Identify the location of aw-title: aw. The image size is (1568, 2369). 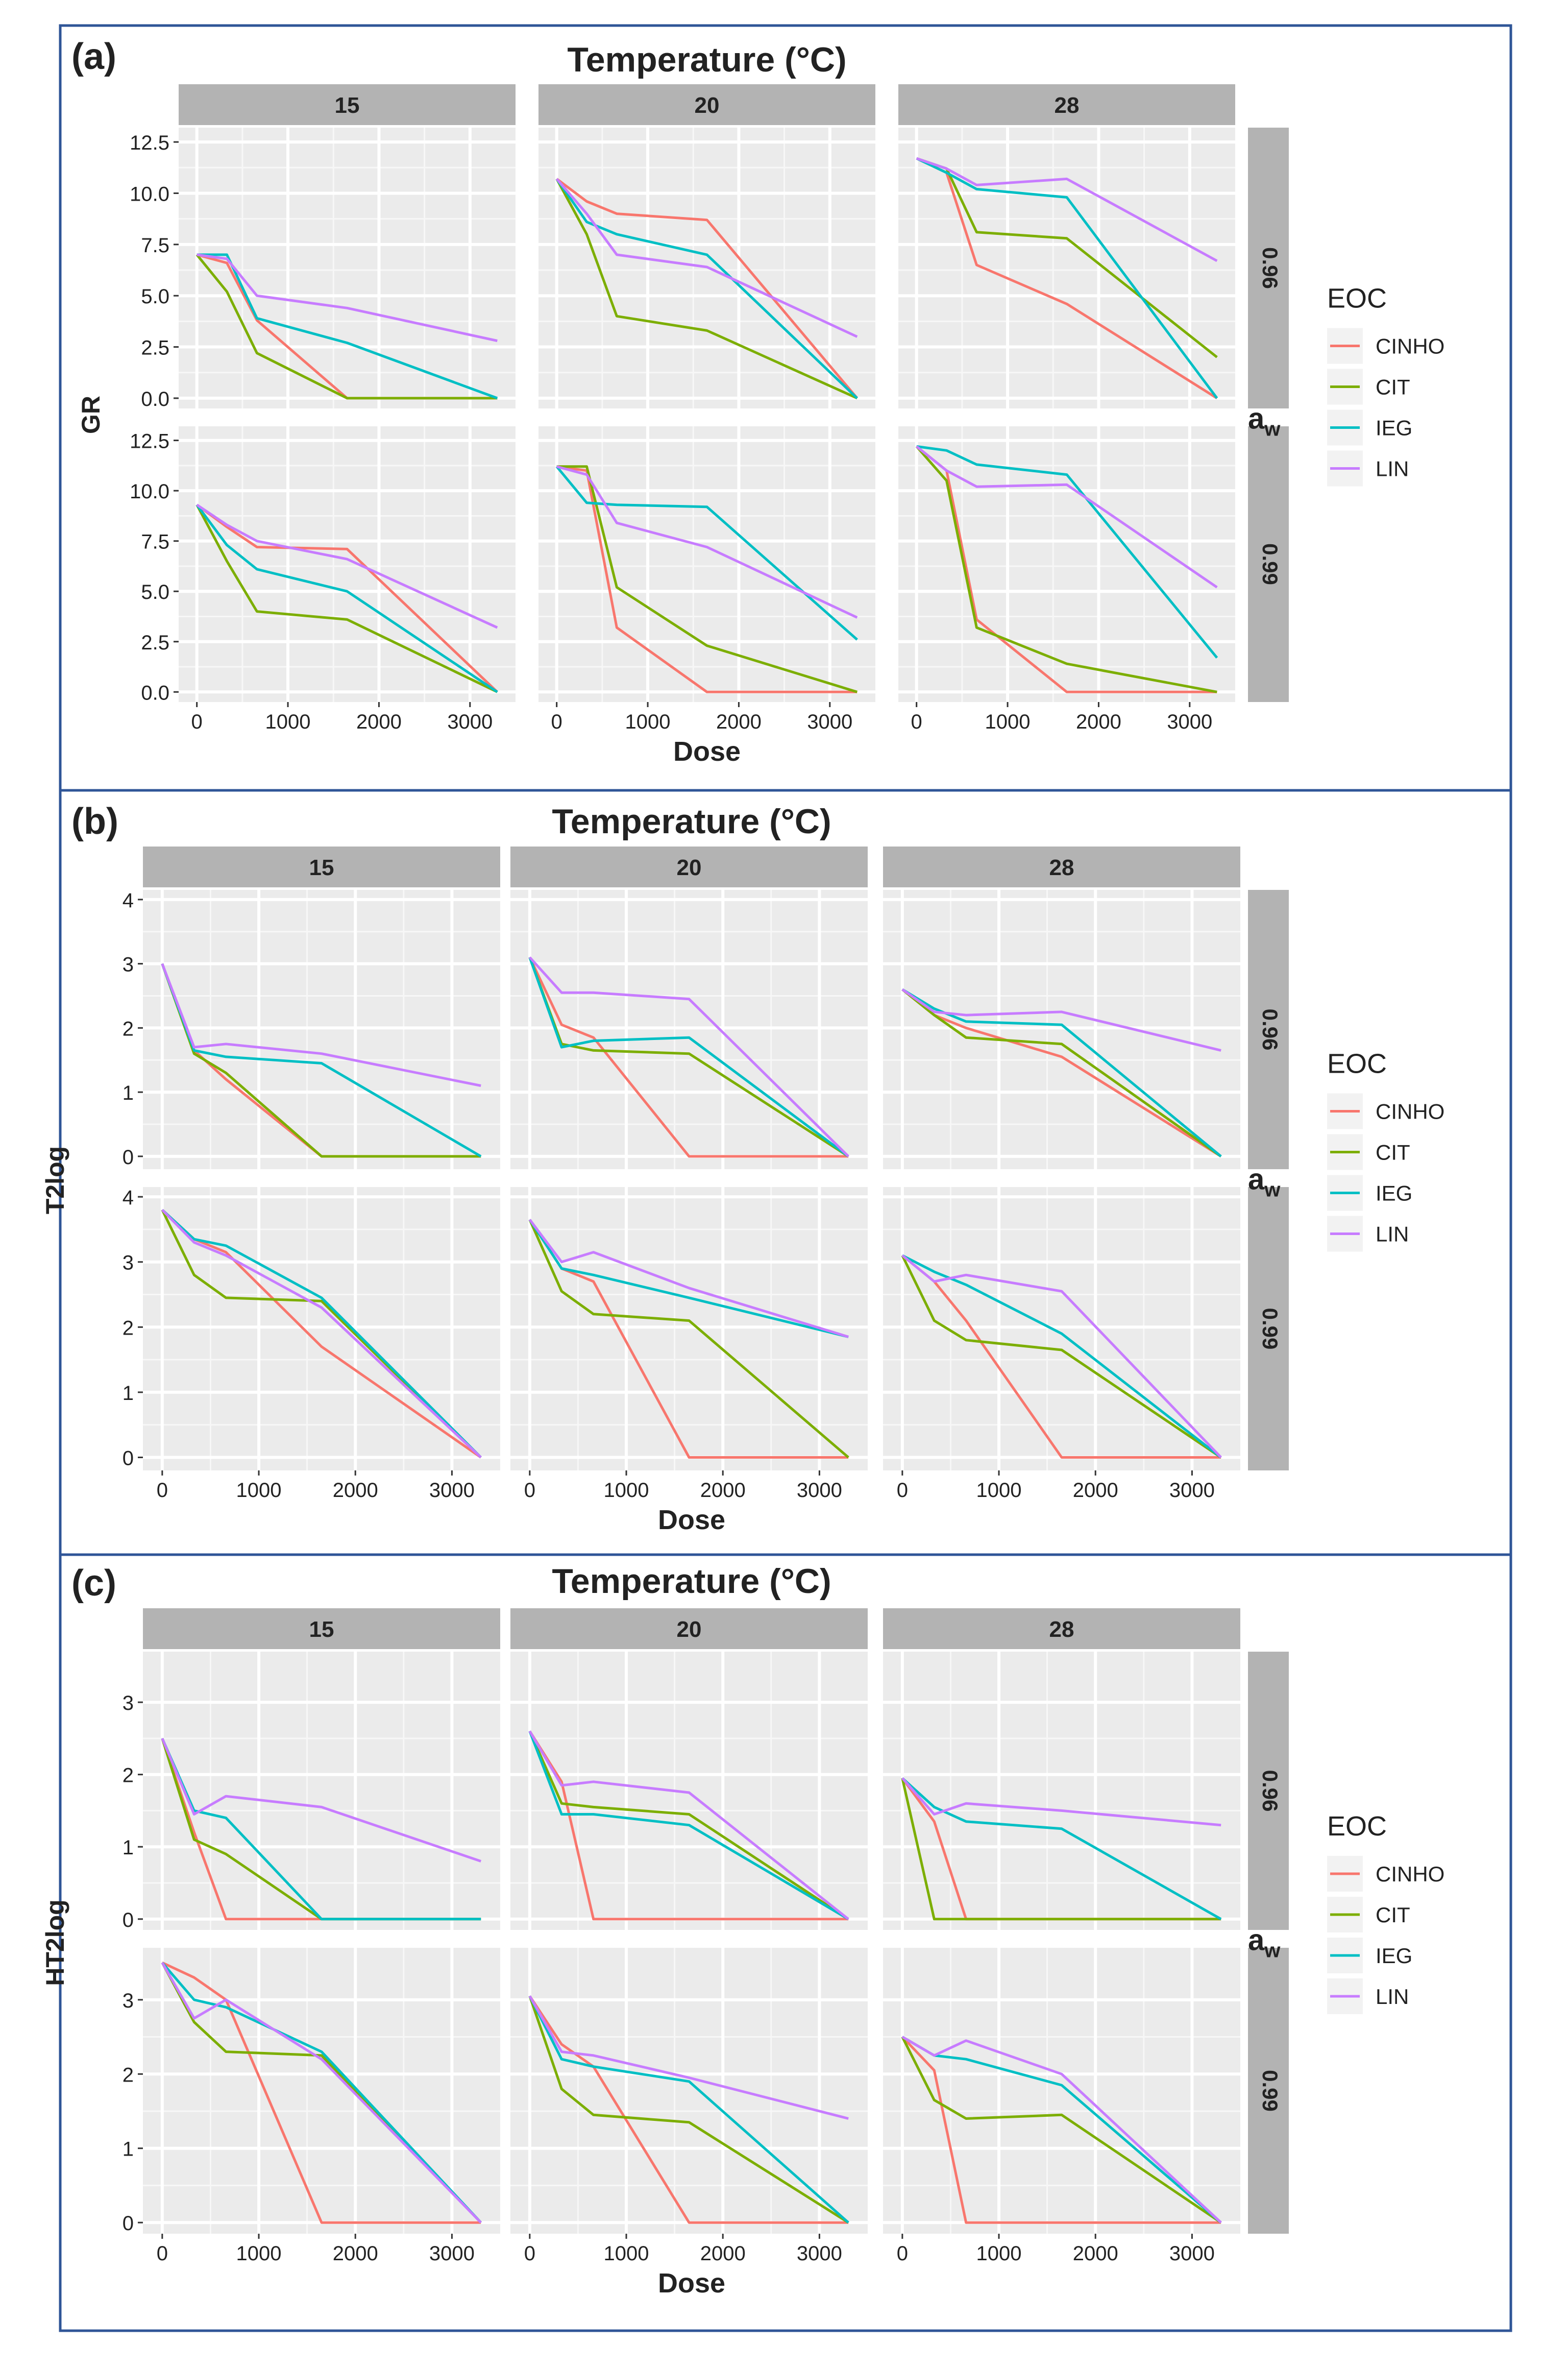
(1264, 1182).